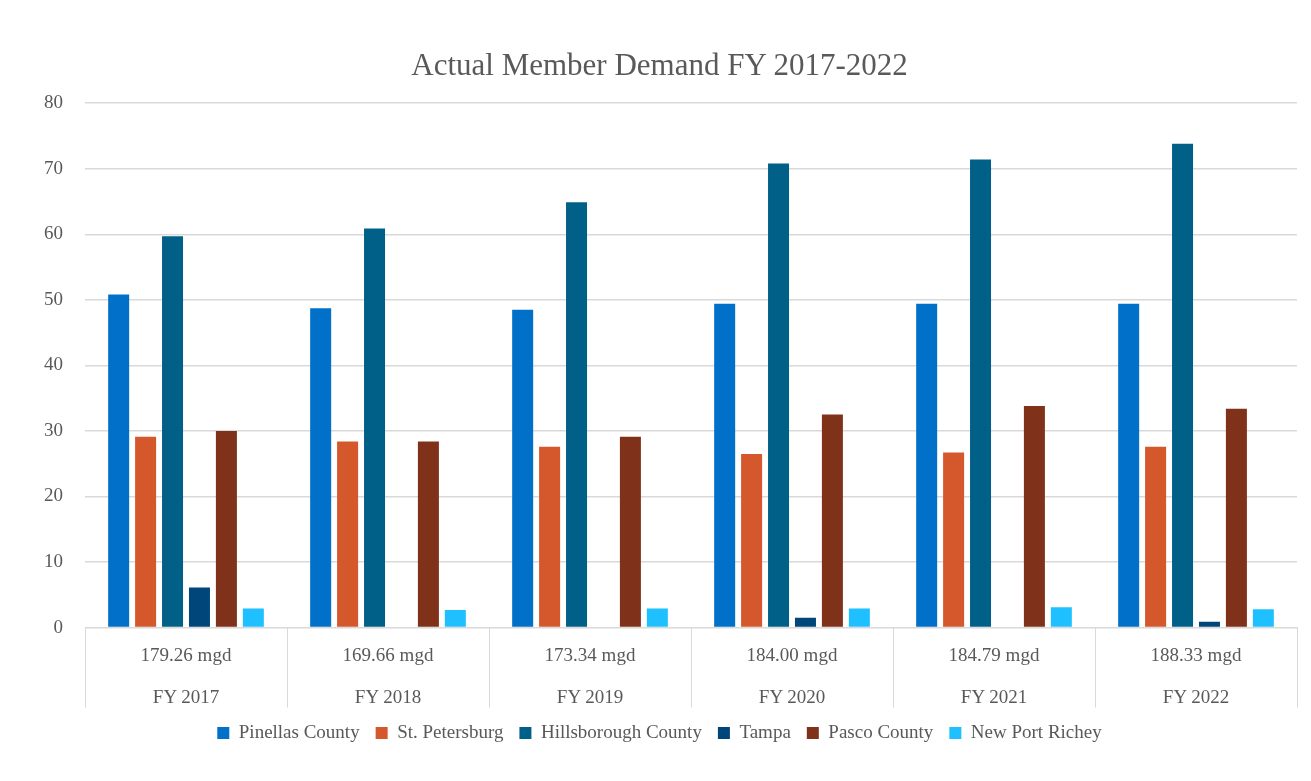 This screenshot has height=781, width=1311. What do you see at coordinates (388, 654) in the screenshot?
I see `text: 169.66 mgd` at bounding box center [388, 654].